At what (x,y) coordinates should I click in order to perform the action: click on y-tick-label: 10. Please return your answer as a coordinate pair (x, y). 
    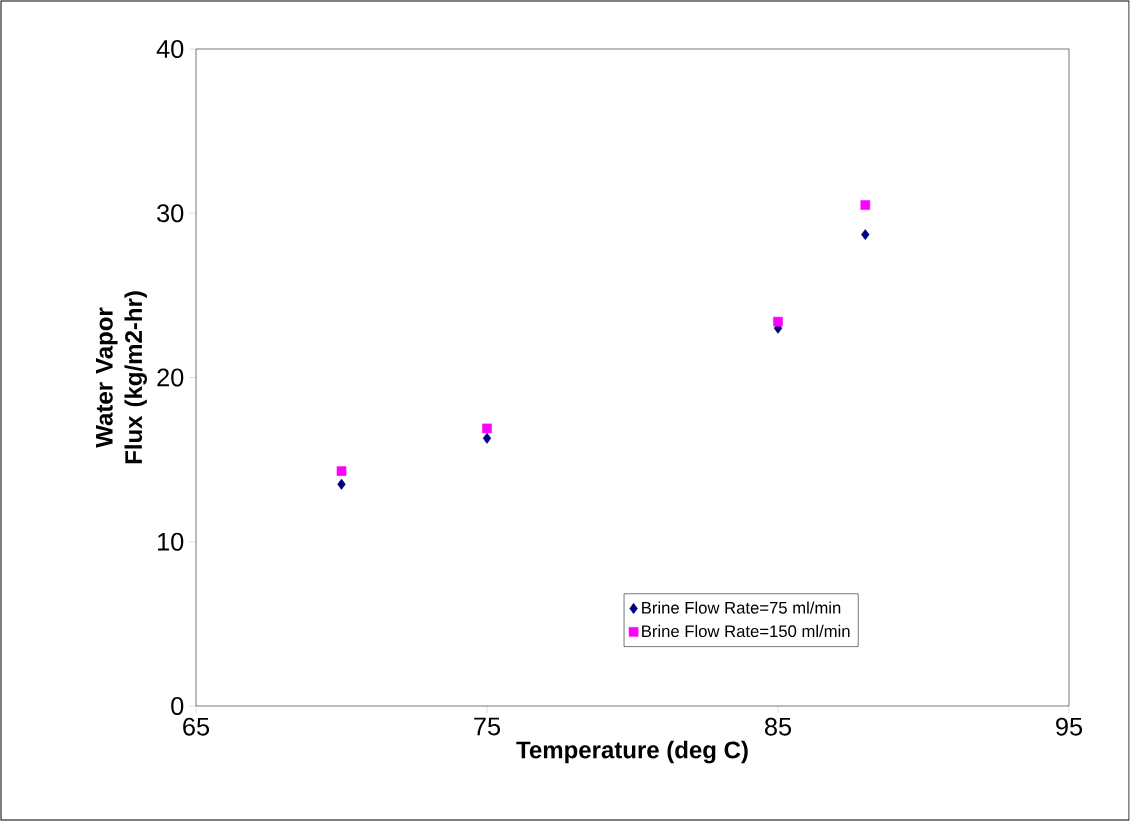
    Looking at the image, I should click on (171, 541).